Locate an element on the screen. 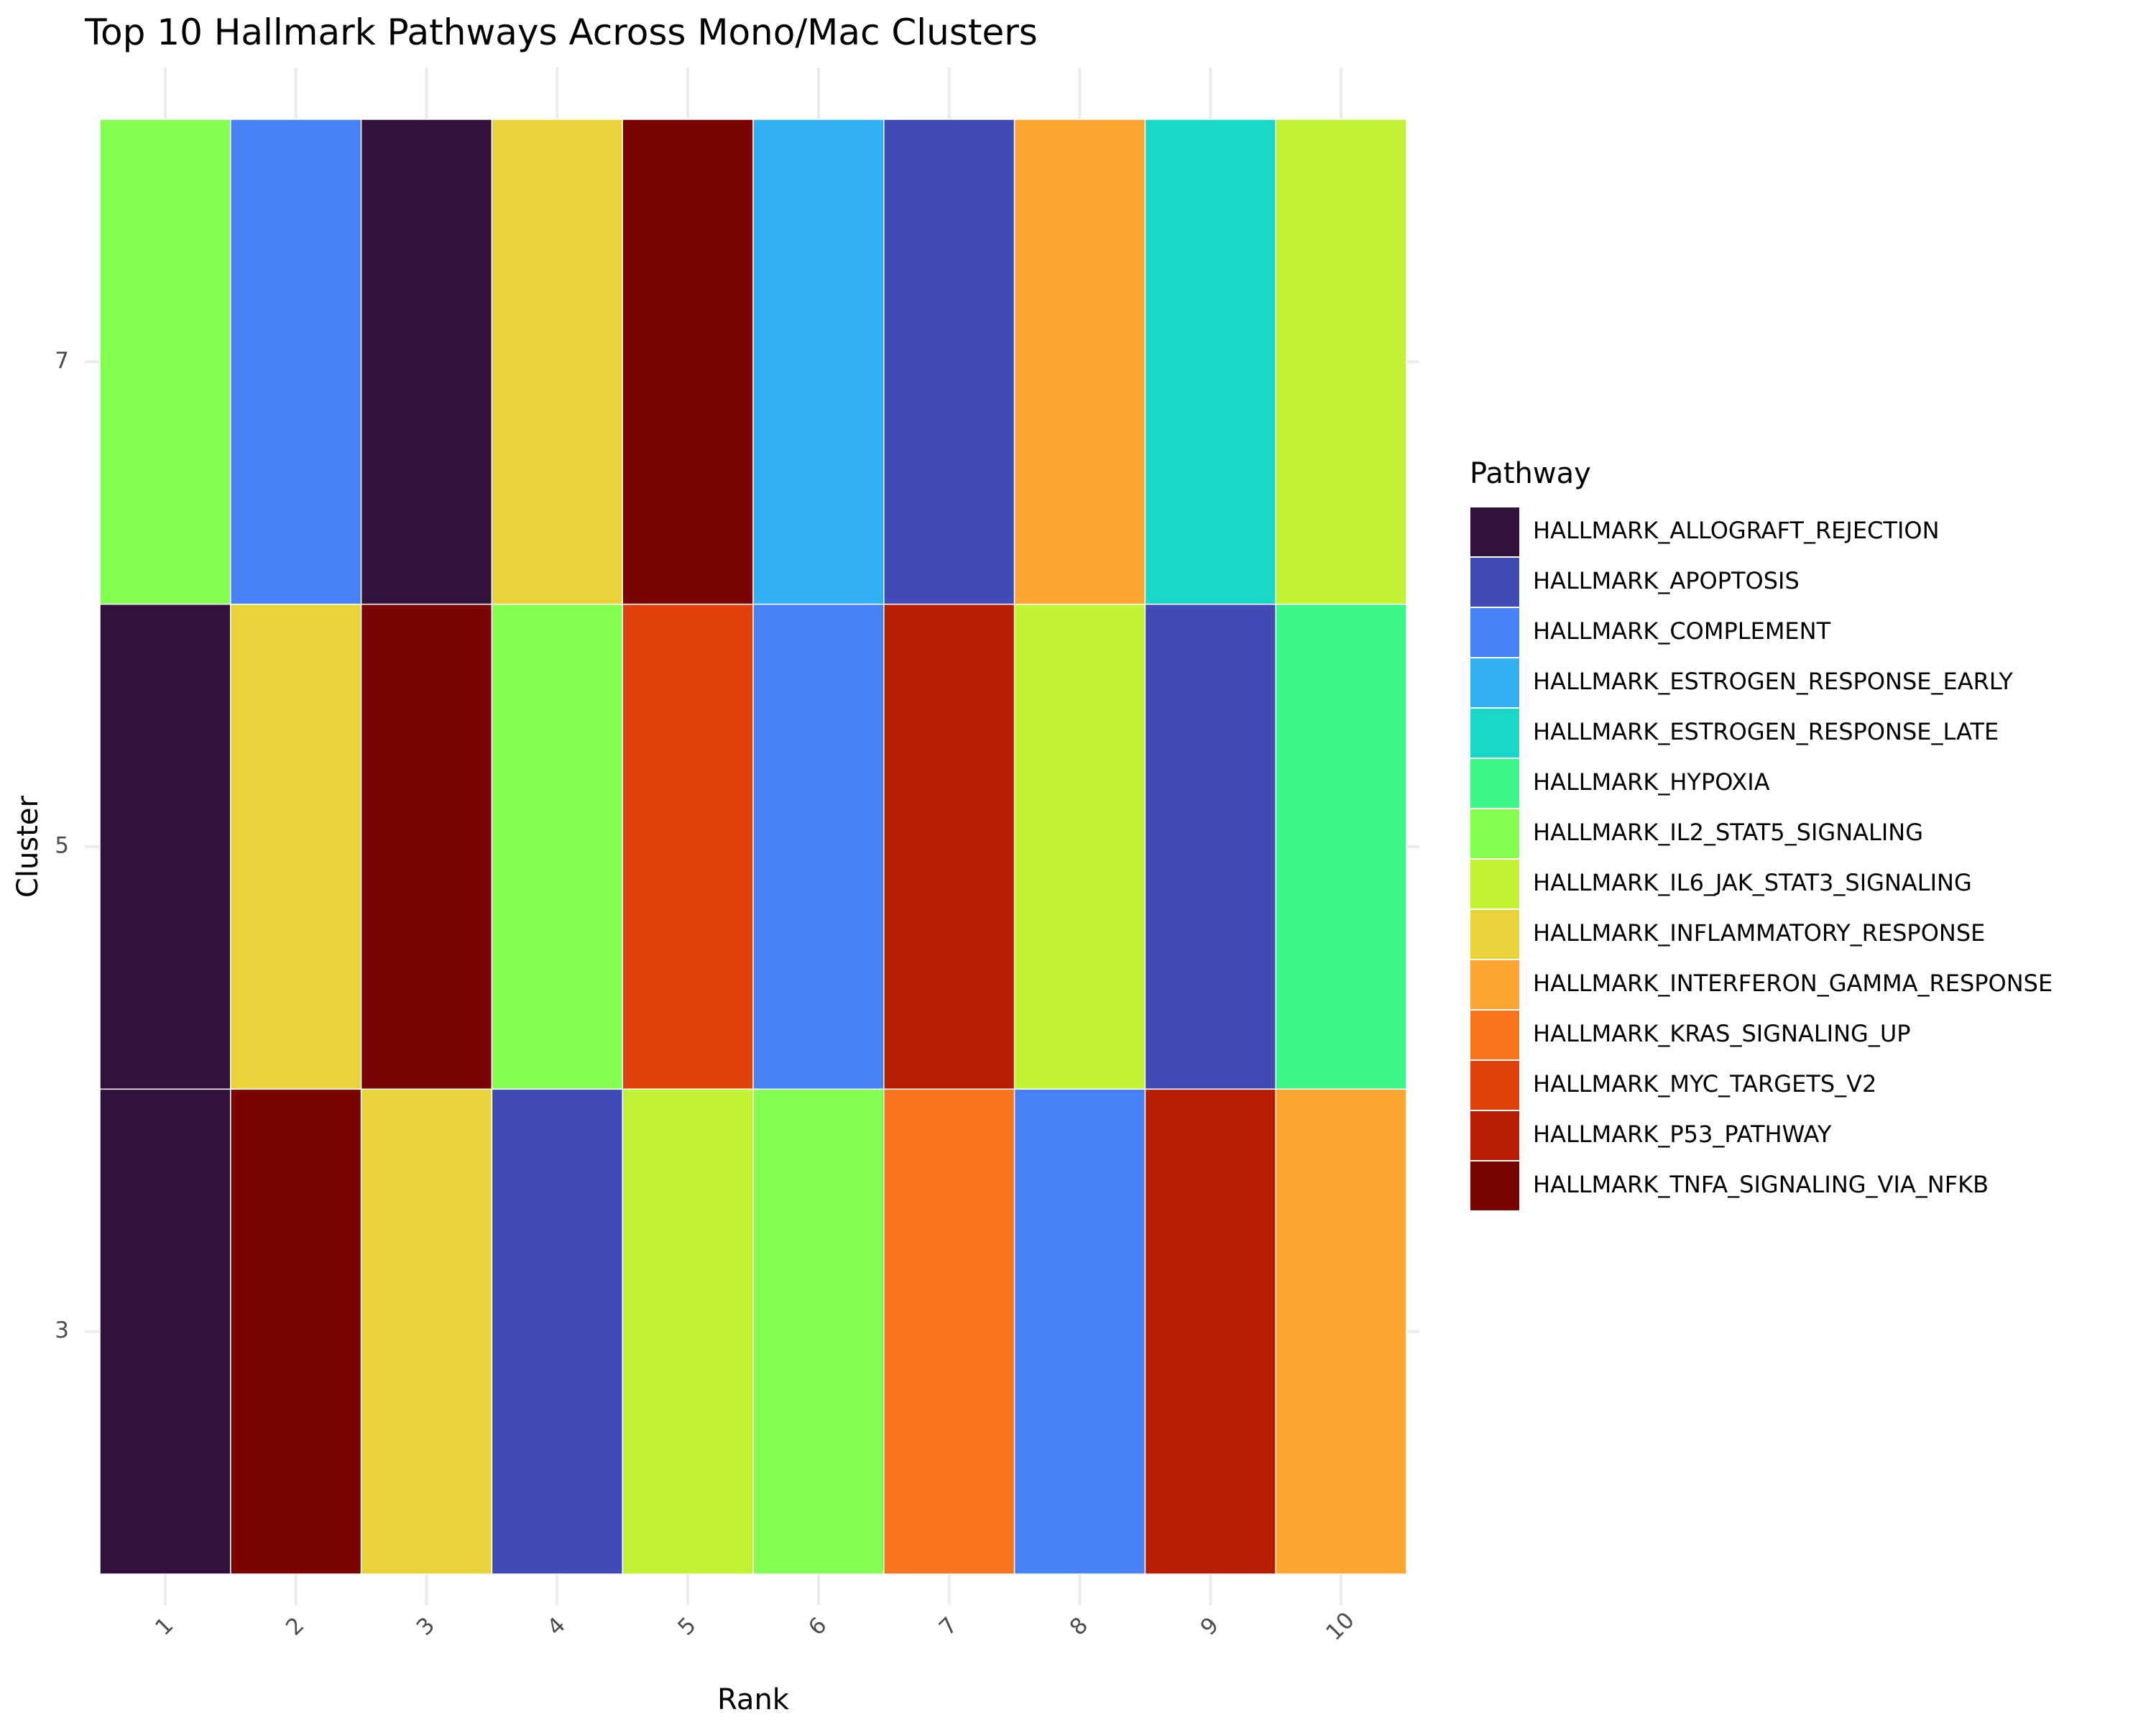 The image size is (2156, 1725). y-tick-labels: 7 5 3 is located at coordinates (62, 845).